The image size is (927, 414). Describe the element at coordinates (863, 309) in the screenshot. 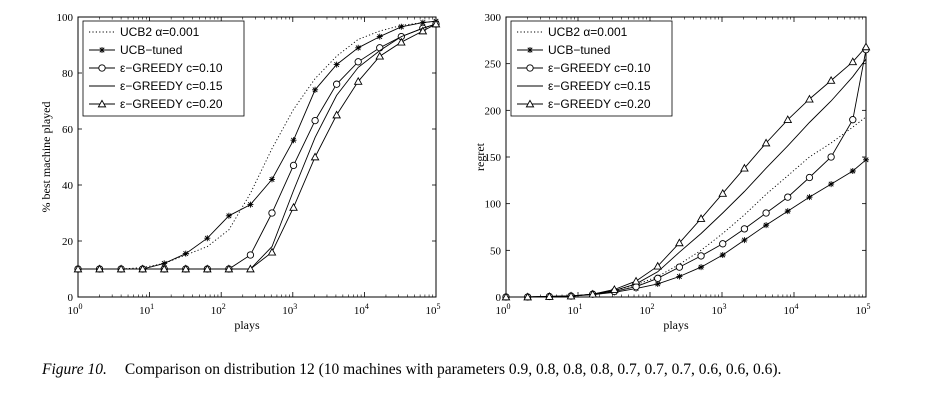

I see `x-tick-label: 10⁵` at that location.